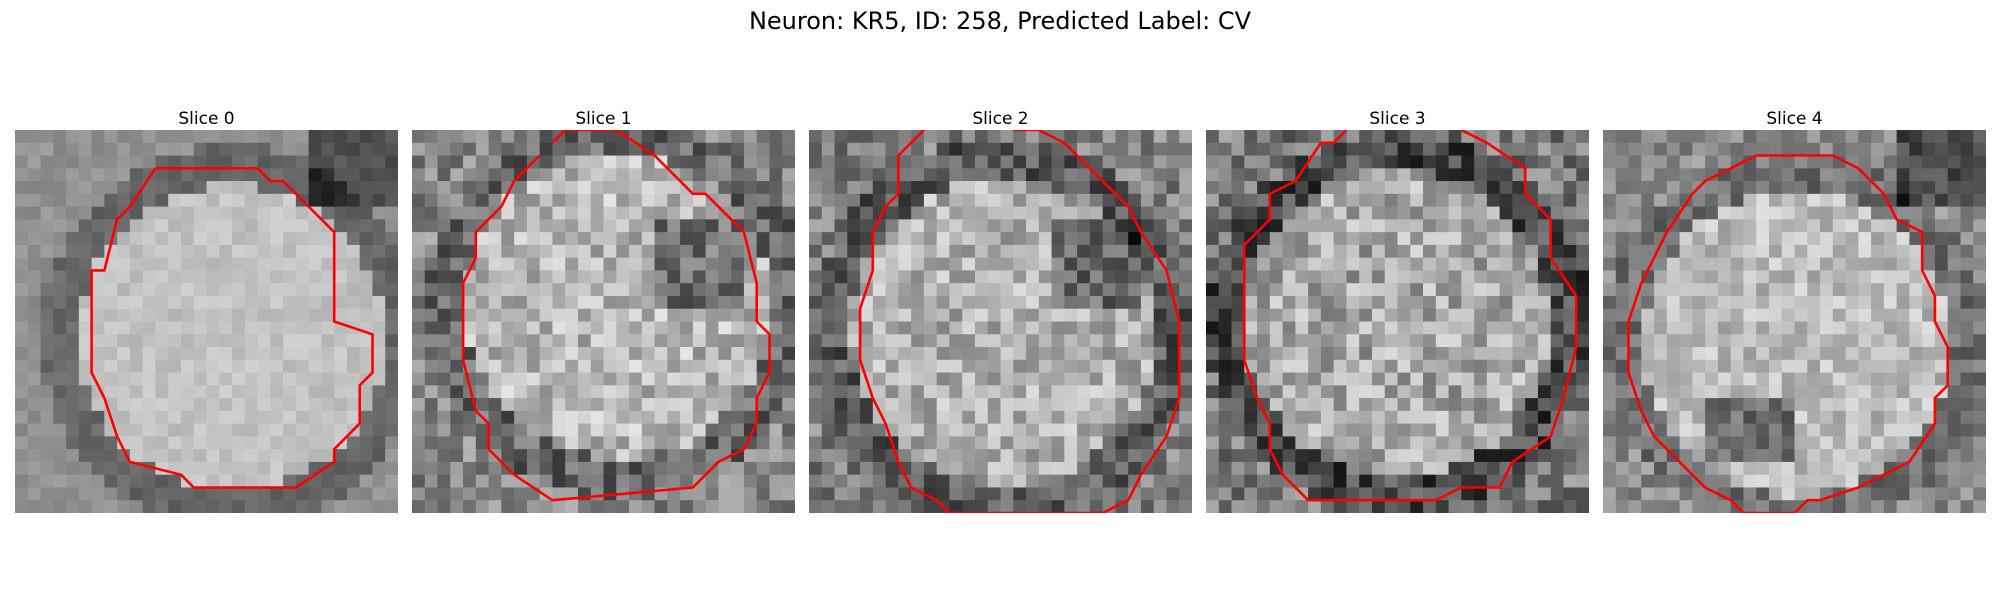 The height and width of the screenshot is (600, 2000). What do you see at coordinates (1000, 119) in the screenshot?
I see `slice-title-2: Slice 2` at bounding box center [1000, 119].